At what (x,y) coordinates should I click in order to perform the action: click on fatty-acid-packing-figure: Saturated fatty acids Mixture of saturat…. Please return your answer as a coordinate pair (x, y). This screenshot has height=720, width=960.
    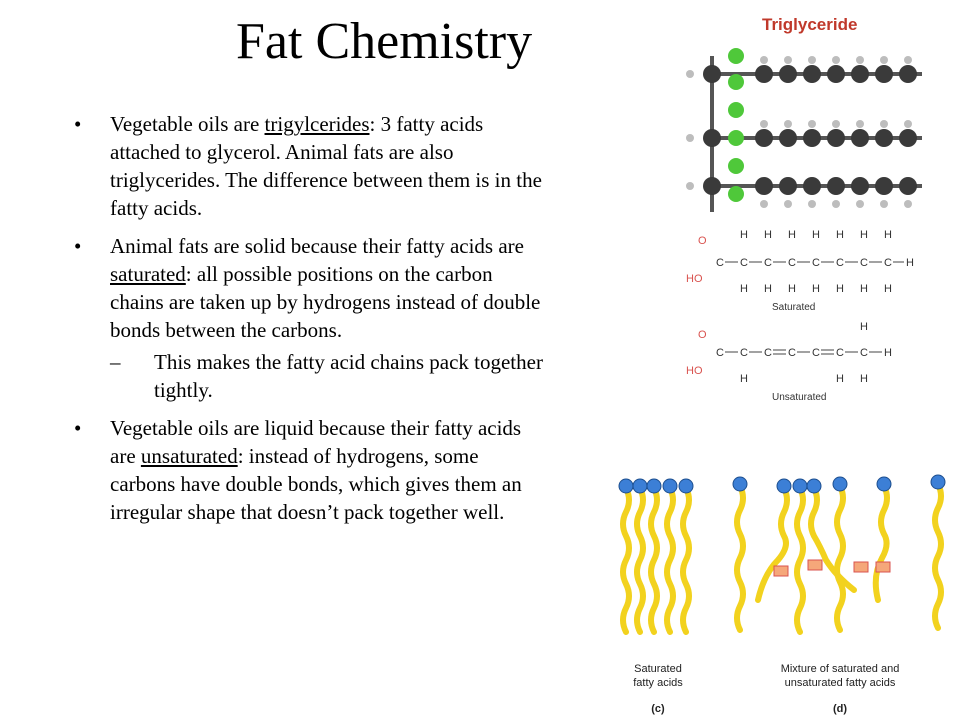
    Looking at the image, I should click on (782, 590).